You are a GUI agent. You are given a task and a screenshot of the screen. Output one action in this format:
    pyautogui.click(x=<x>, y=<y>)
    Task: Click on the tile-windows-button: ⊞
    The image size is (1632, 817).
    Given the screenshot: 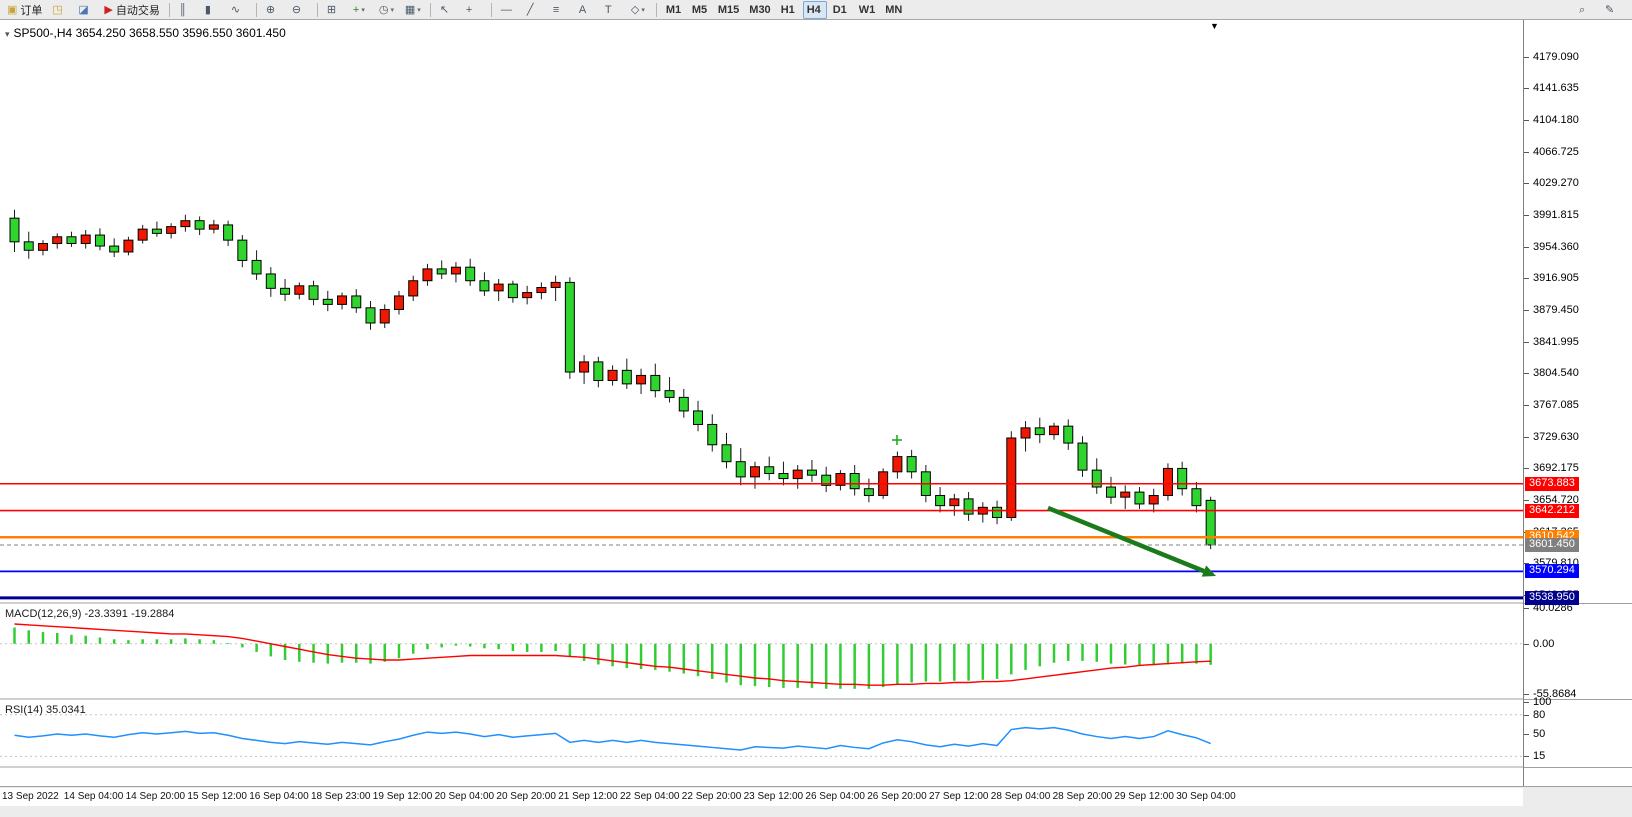 What is the action you would take?
    pyautogui.click(x=335, y=10)
    